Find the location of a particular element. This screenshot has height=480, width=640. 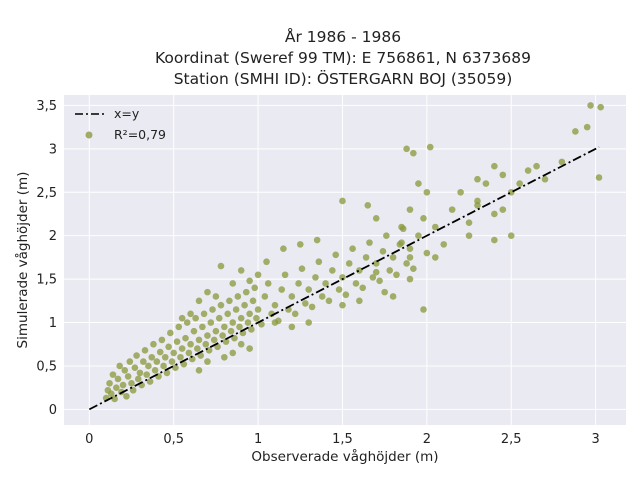

y-tick-label: 3,5 is located at coordinates (46, 106).